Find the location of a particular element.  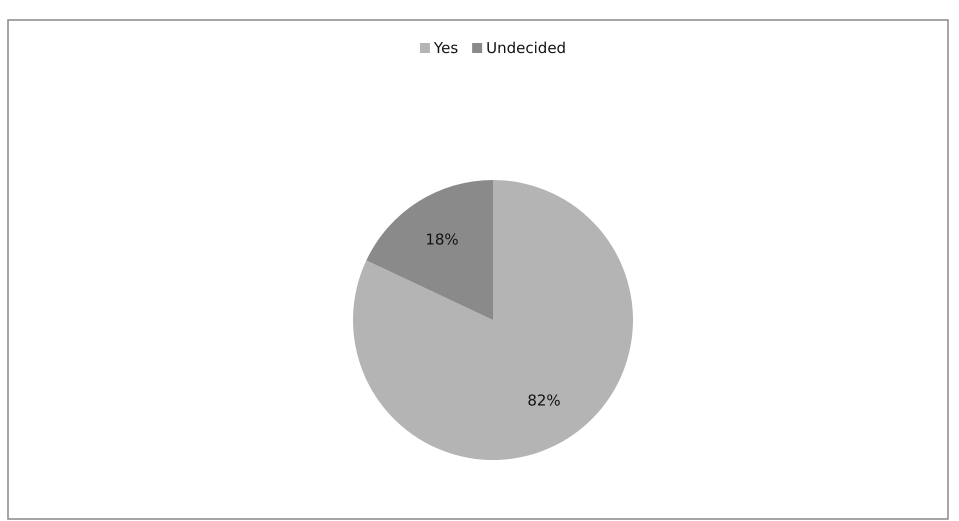

data-label: 18% is located at coordinates (442, 239).